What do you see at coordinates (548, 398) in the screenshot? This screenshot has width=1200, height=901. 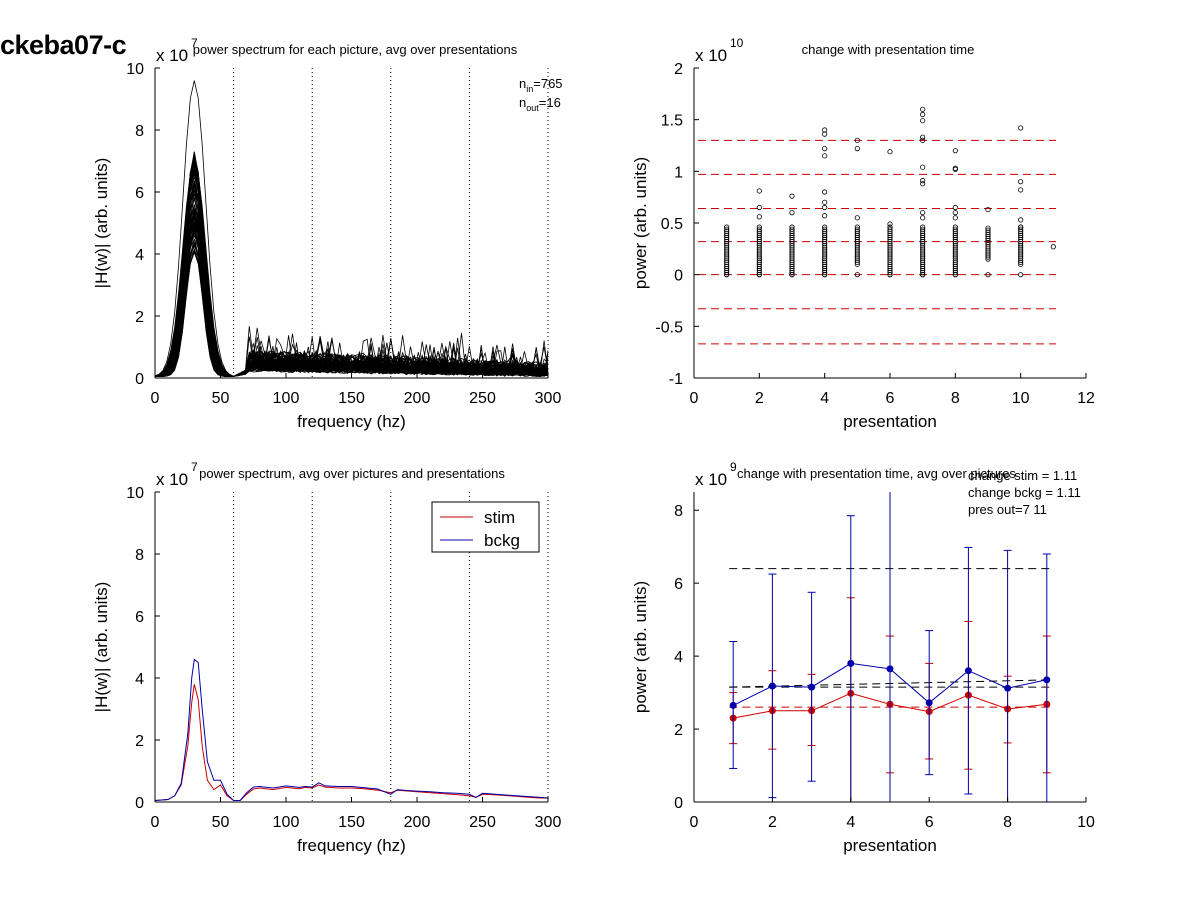 I see `x-tick-label: 300` at bounding box center [548, 398].